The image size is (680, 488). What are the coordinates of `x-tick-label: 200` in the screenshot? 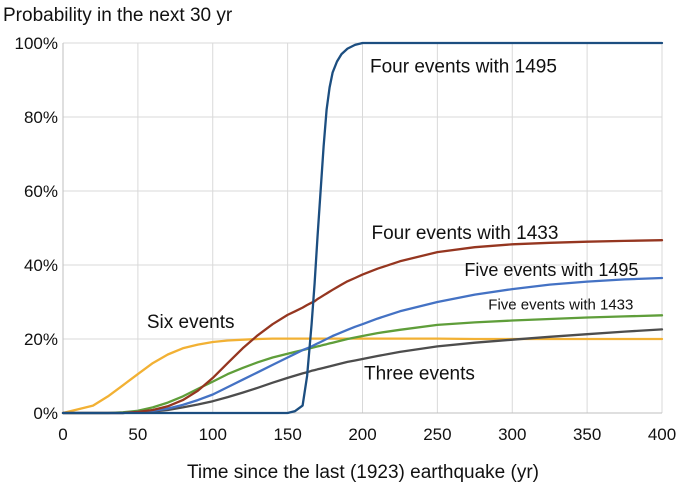 It's located at (362, 434).